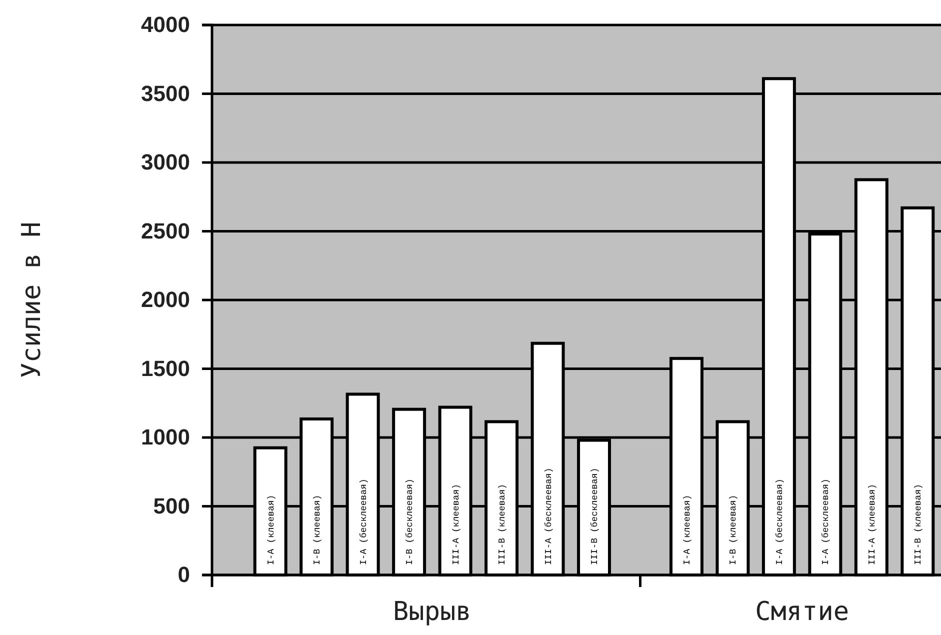 Image resolution: width=941 pixels, height=635 pixels. What do you see at coordinates (32, 300) in the screenshot?
I see `y-axis-title: Усилие в Н` at bounding box center [32, 300].